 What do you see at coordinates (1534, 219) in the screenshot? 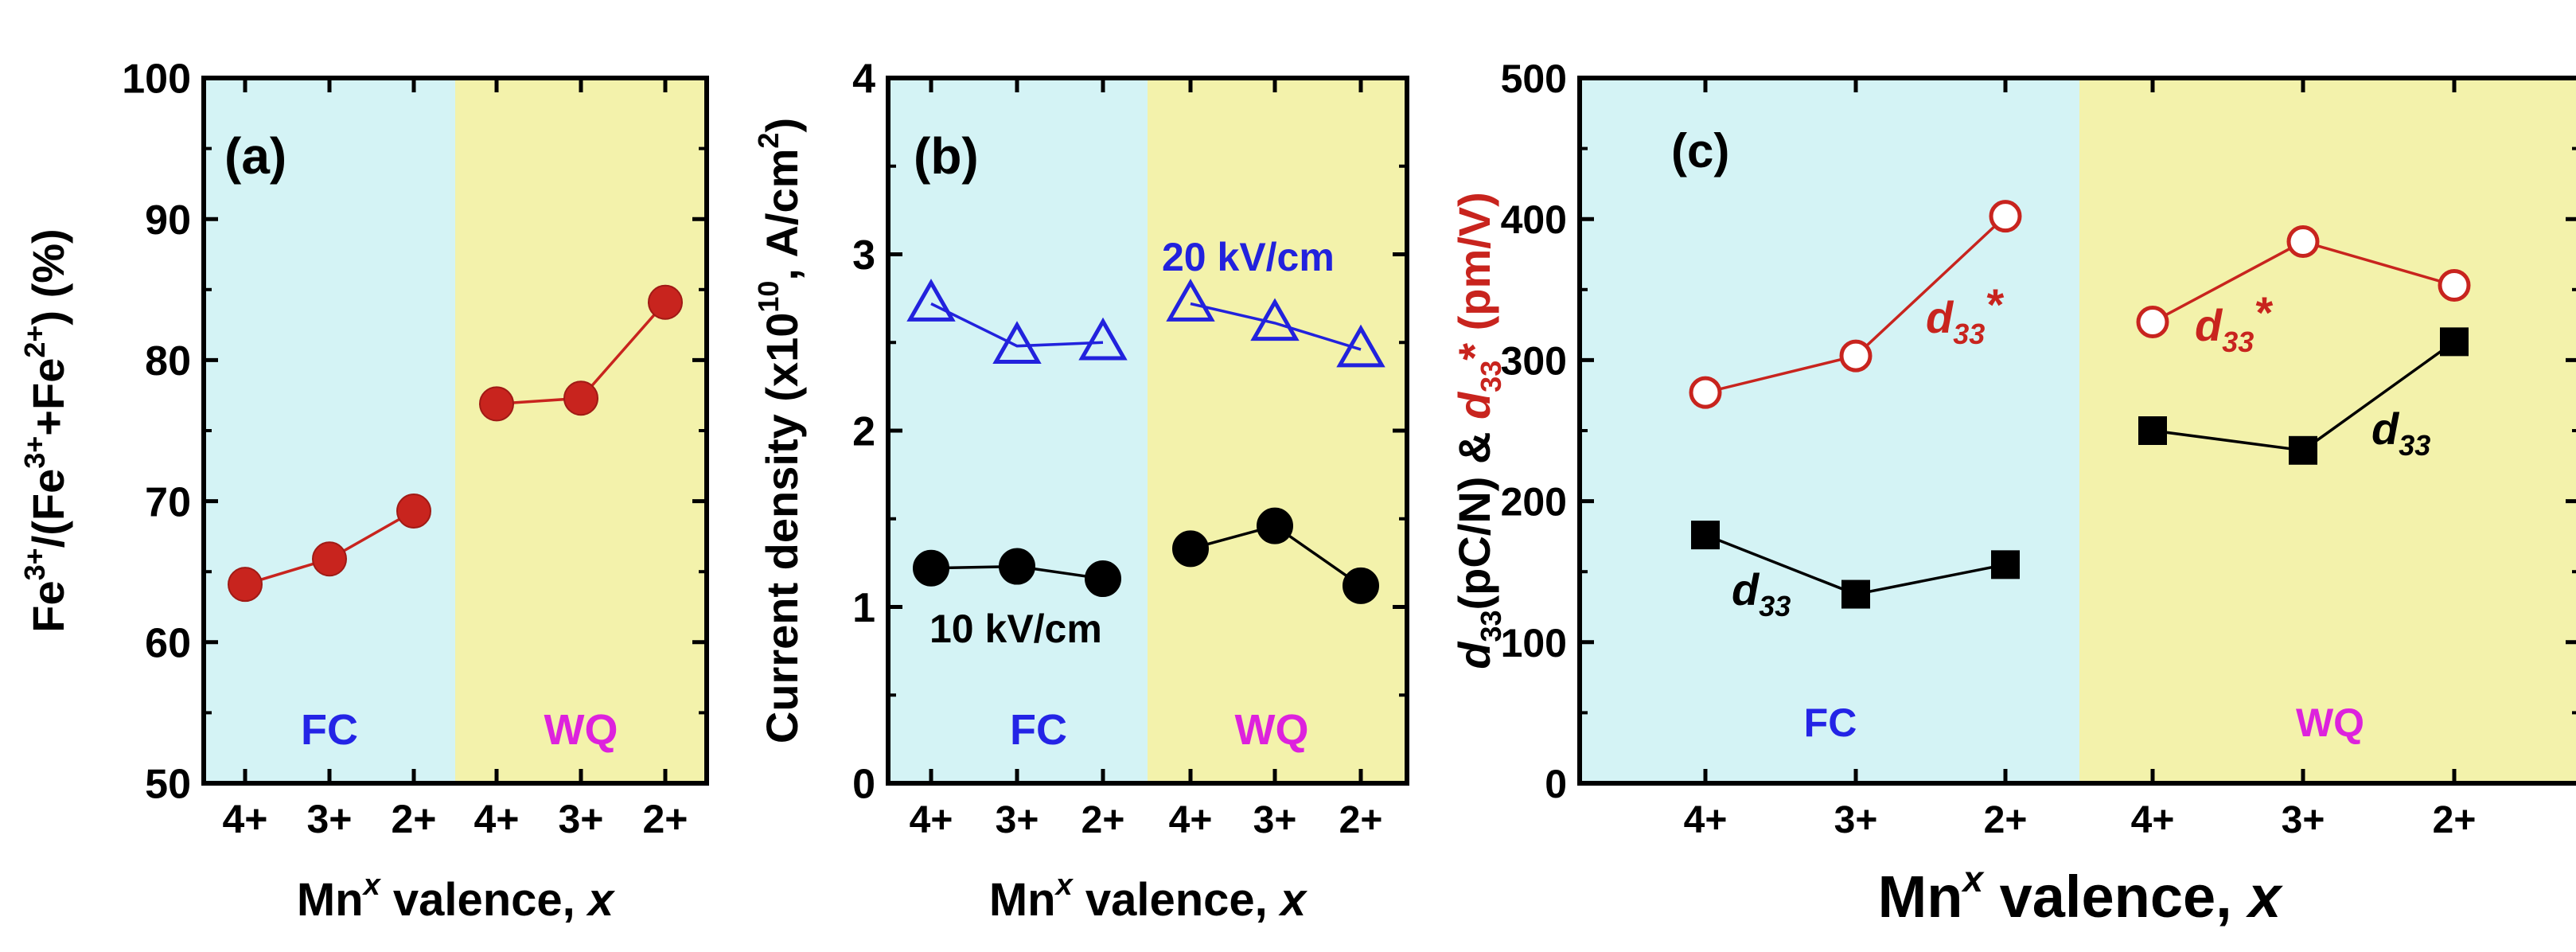
I see `panel-c-ytick-label: 400` at bounding box center [1534, 219].